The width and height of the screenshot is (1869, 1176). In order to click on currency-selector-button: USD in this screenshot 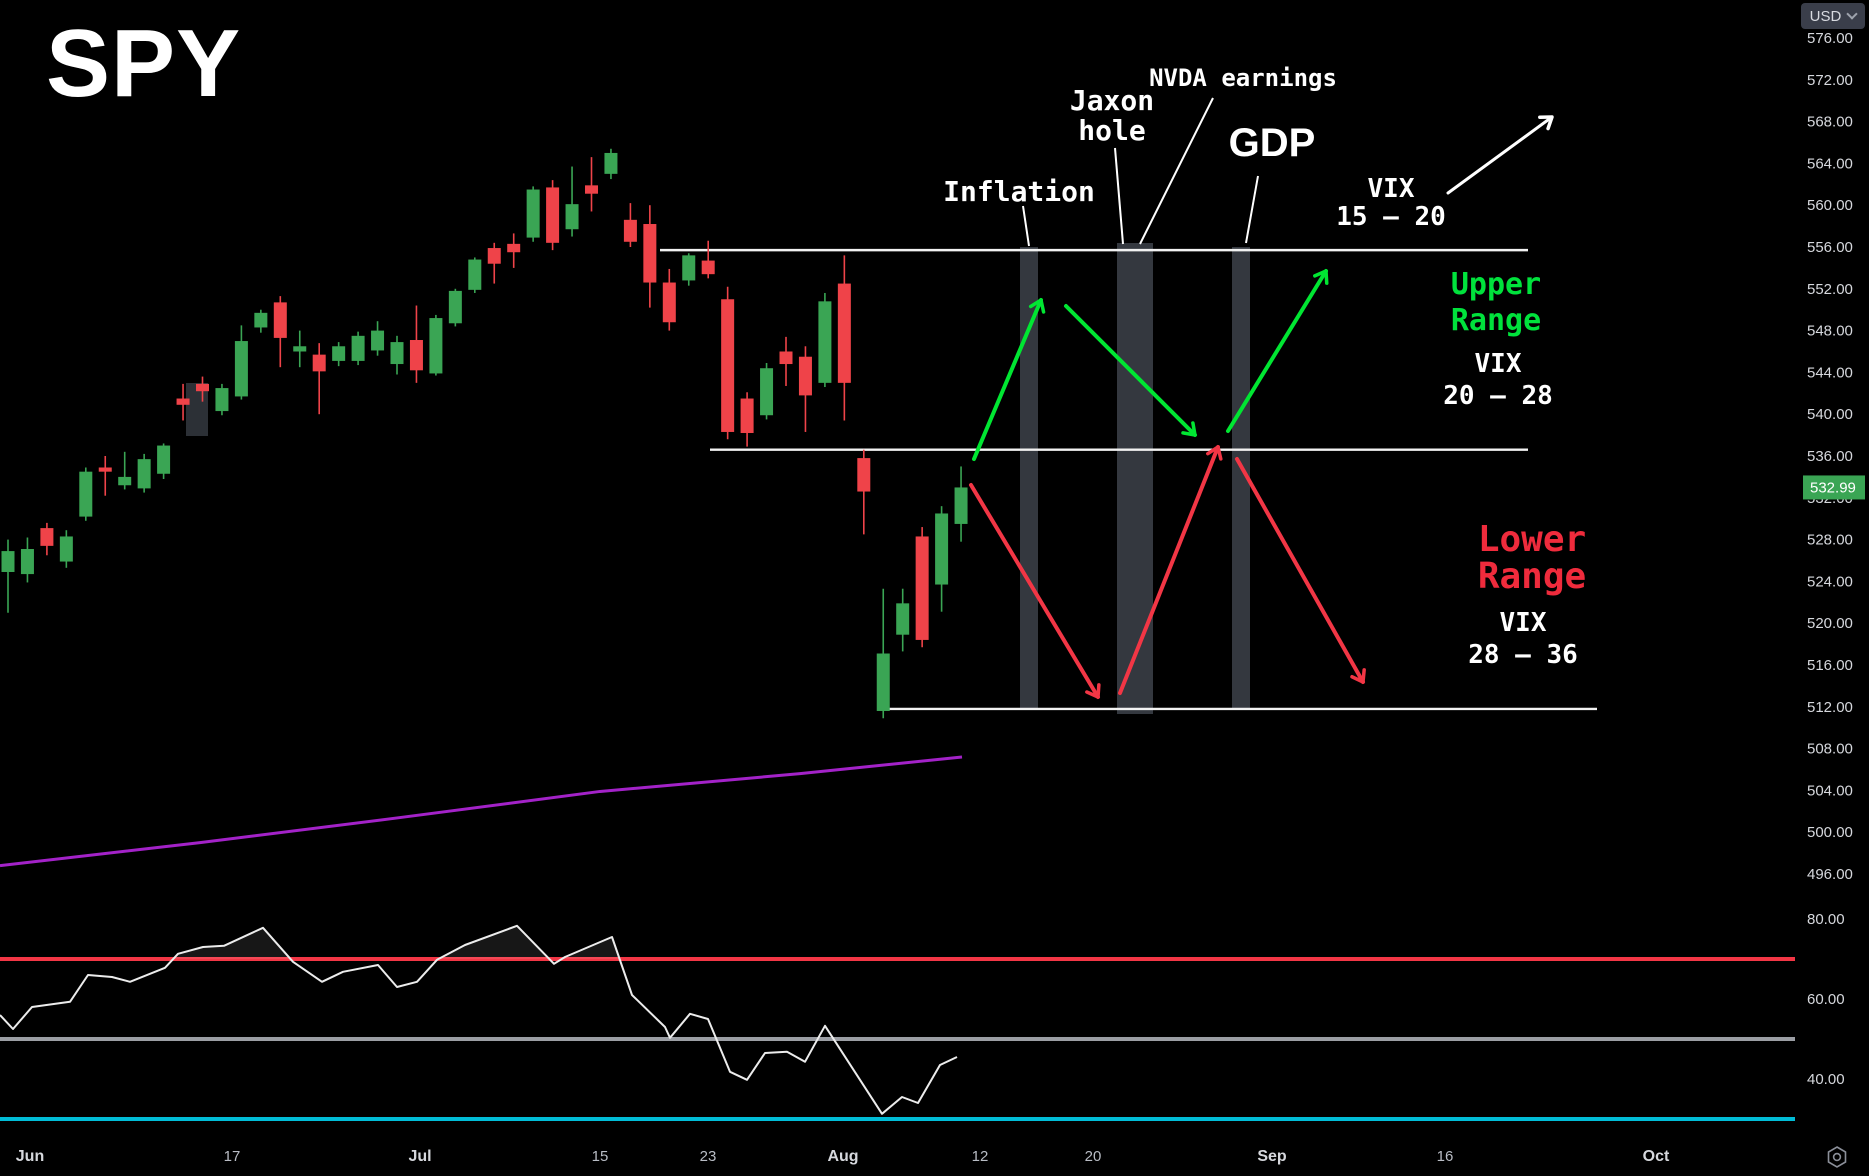, I will do `click(1833, 16)`.